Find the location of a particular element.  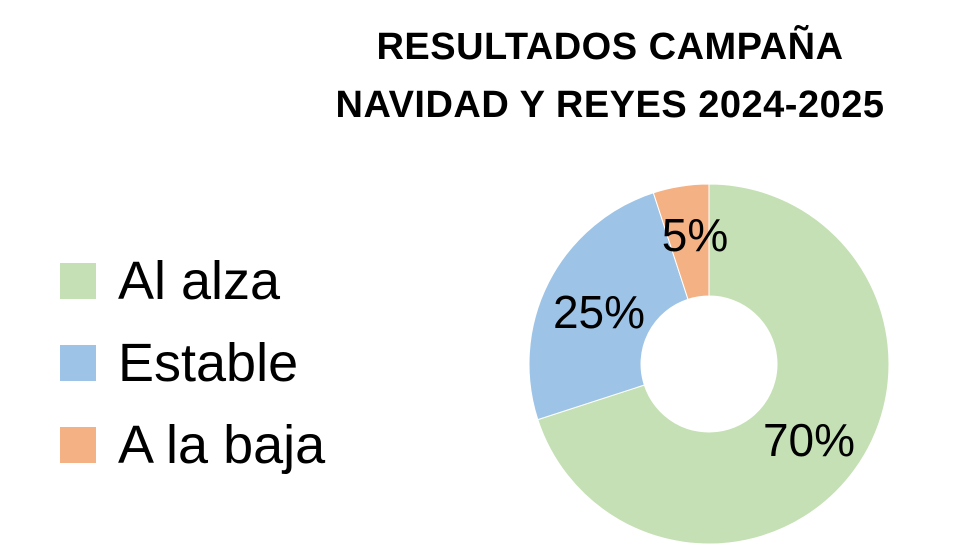

legend-label-al-alza: Al alza is located at coordinates (199, 281).